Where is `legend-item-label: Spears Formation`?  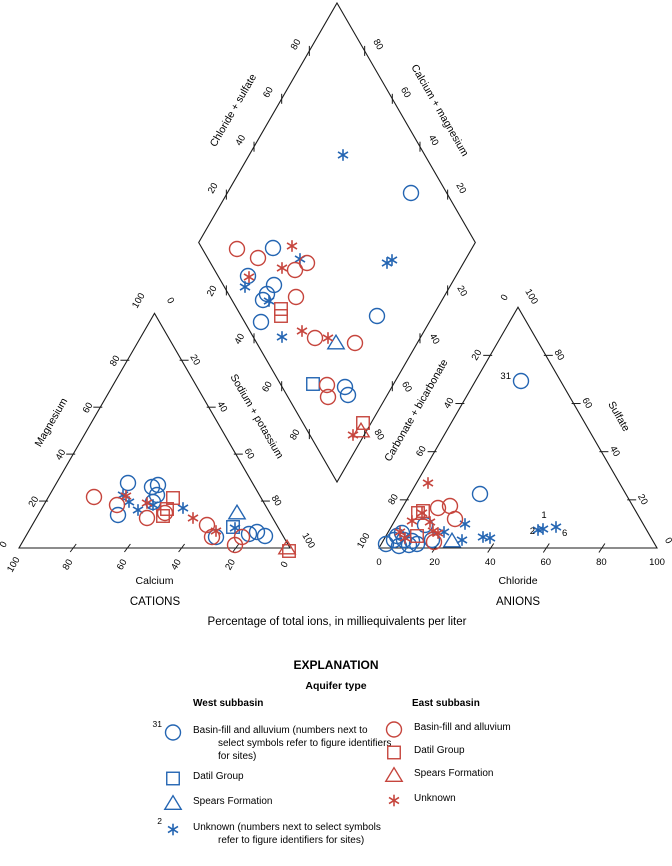
legend-item-label: Spears Formation is located at coordinates (233, 801).